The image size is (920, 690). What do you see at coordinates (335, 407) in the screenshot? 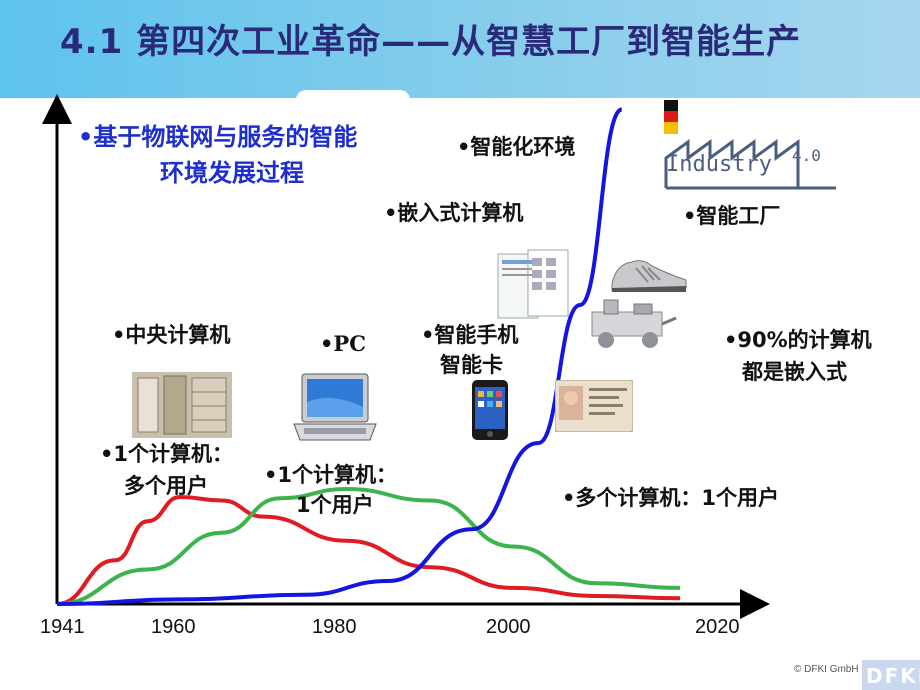
I see `laptop-image` at bounding box center [335, 407].